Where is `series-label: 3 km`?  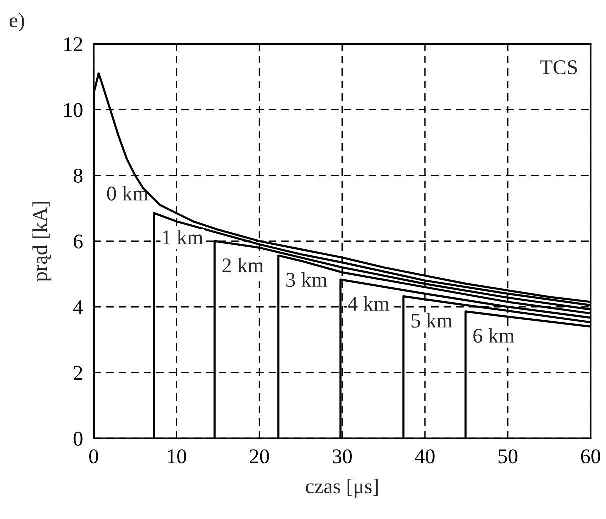
series-label: 3 km is located at coordinates (307, 280).